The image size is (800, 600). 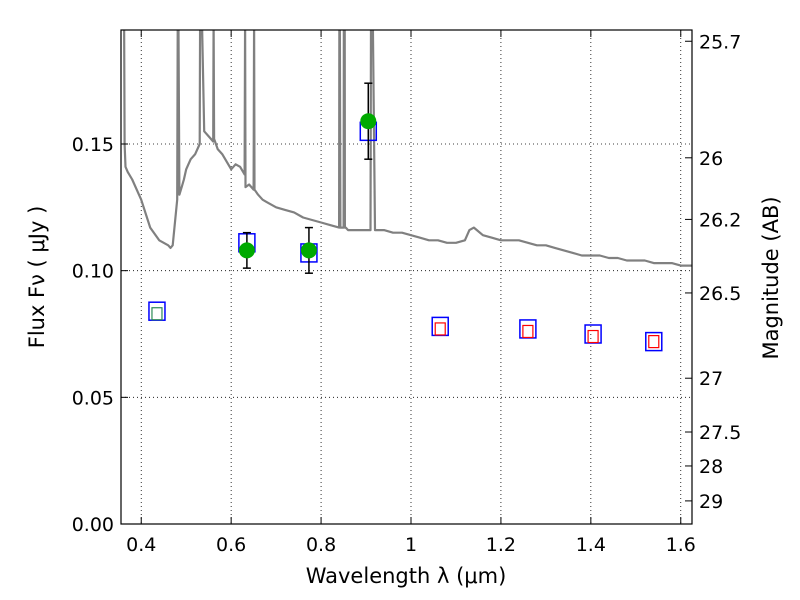 I want to click on x-tick-label: 0.8, so click(x=321, y=545).